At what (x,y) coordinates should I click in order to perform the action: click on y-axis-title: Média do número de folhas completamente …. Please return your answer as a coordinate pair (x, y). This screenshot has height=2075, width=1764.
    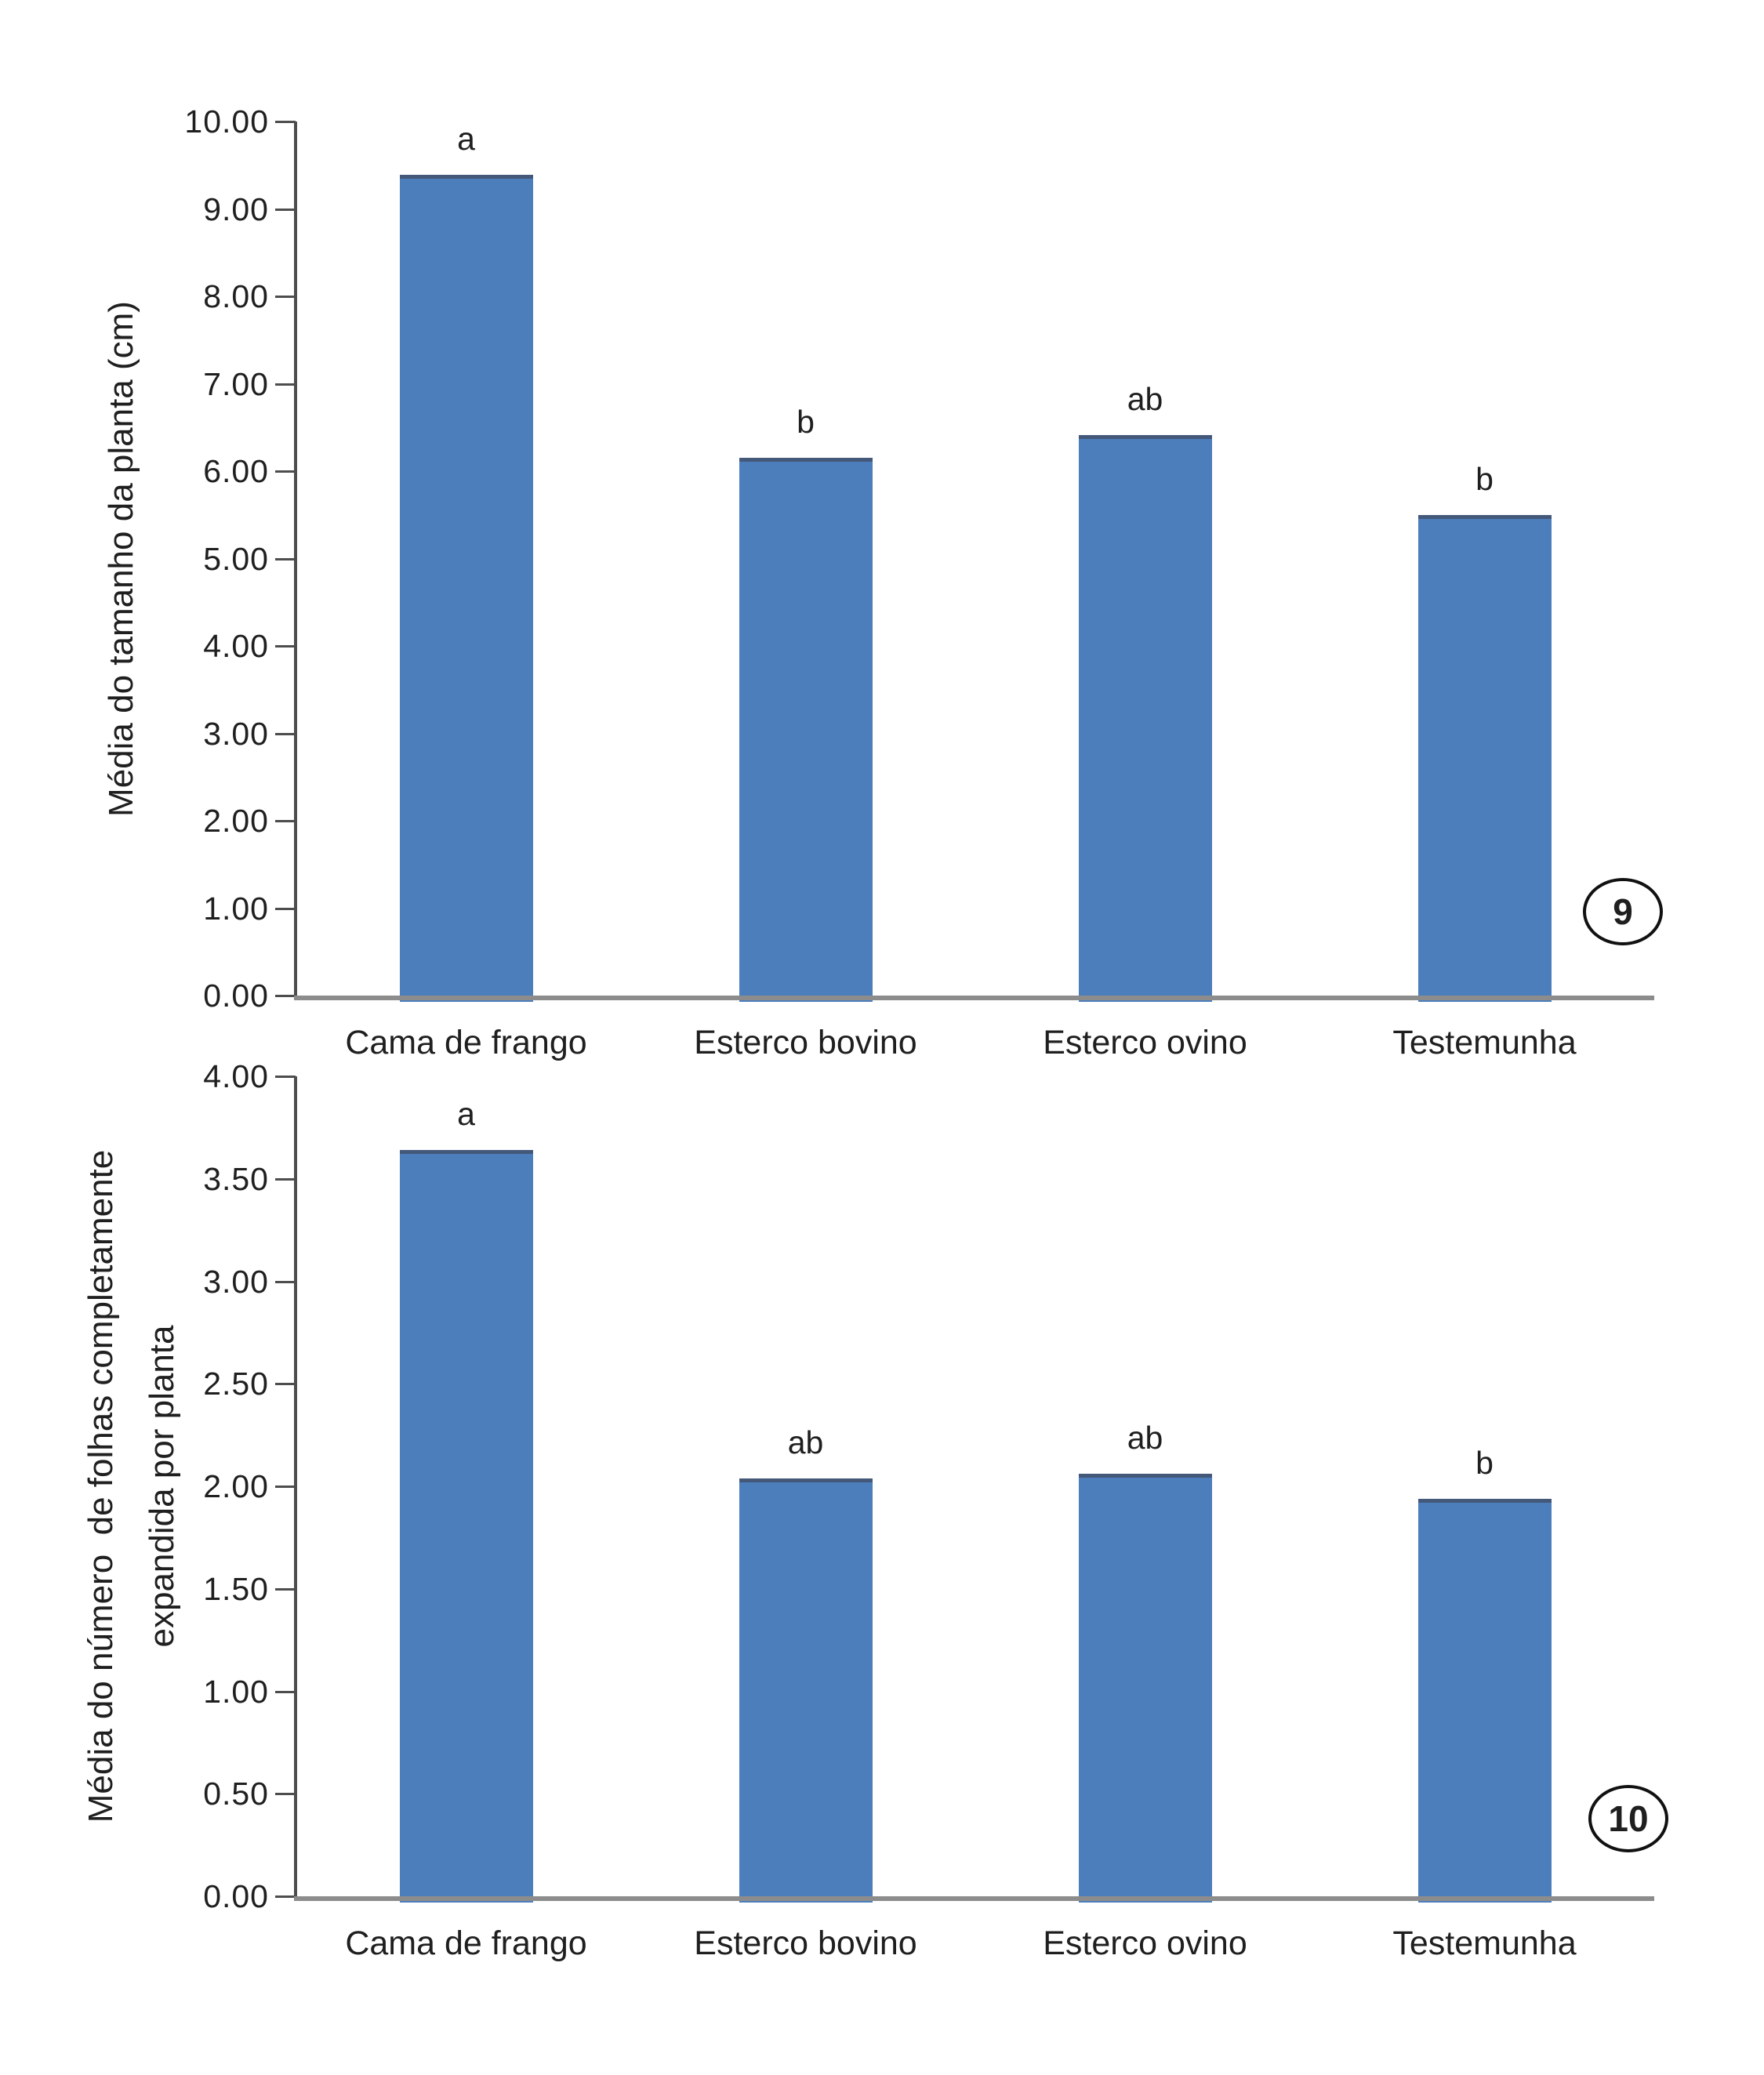
    Looking at the image, I should click on (131, 1486).